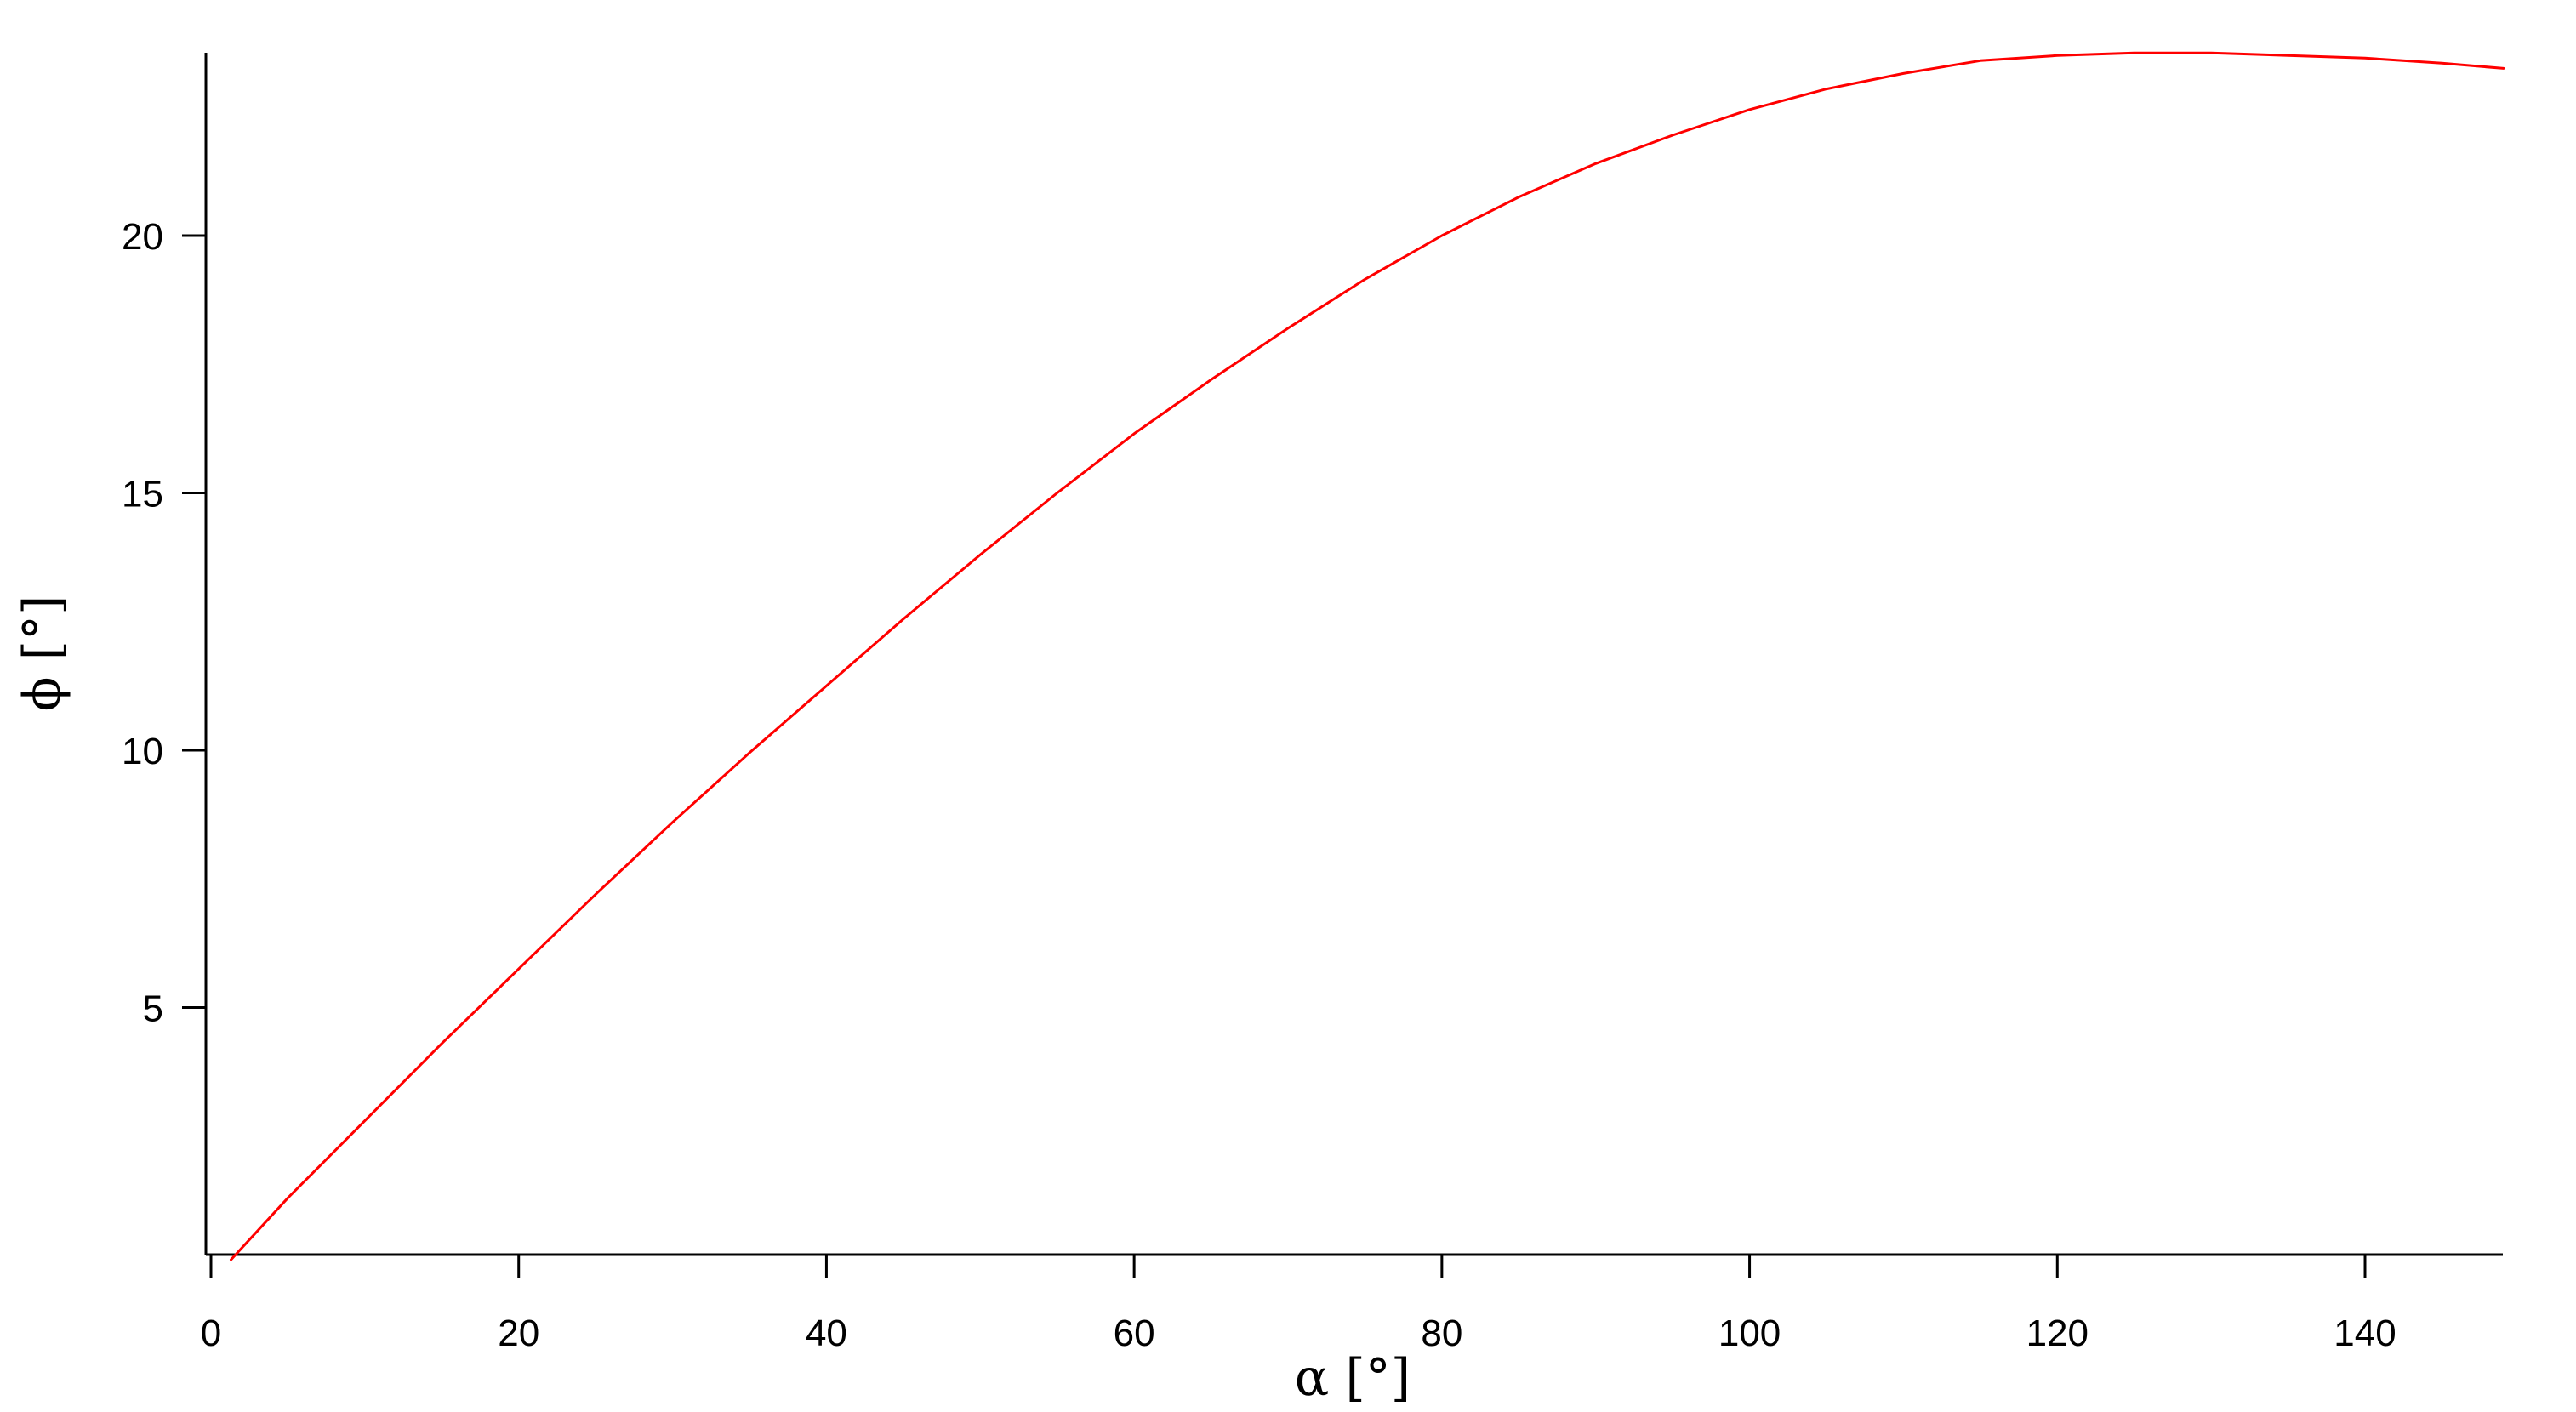  Describe the element at coordinates (142, 237) in the screenshot. I see `y-tick-label: 20` at that location.